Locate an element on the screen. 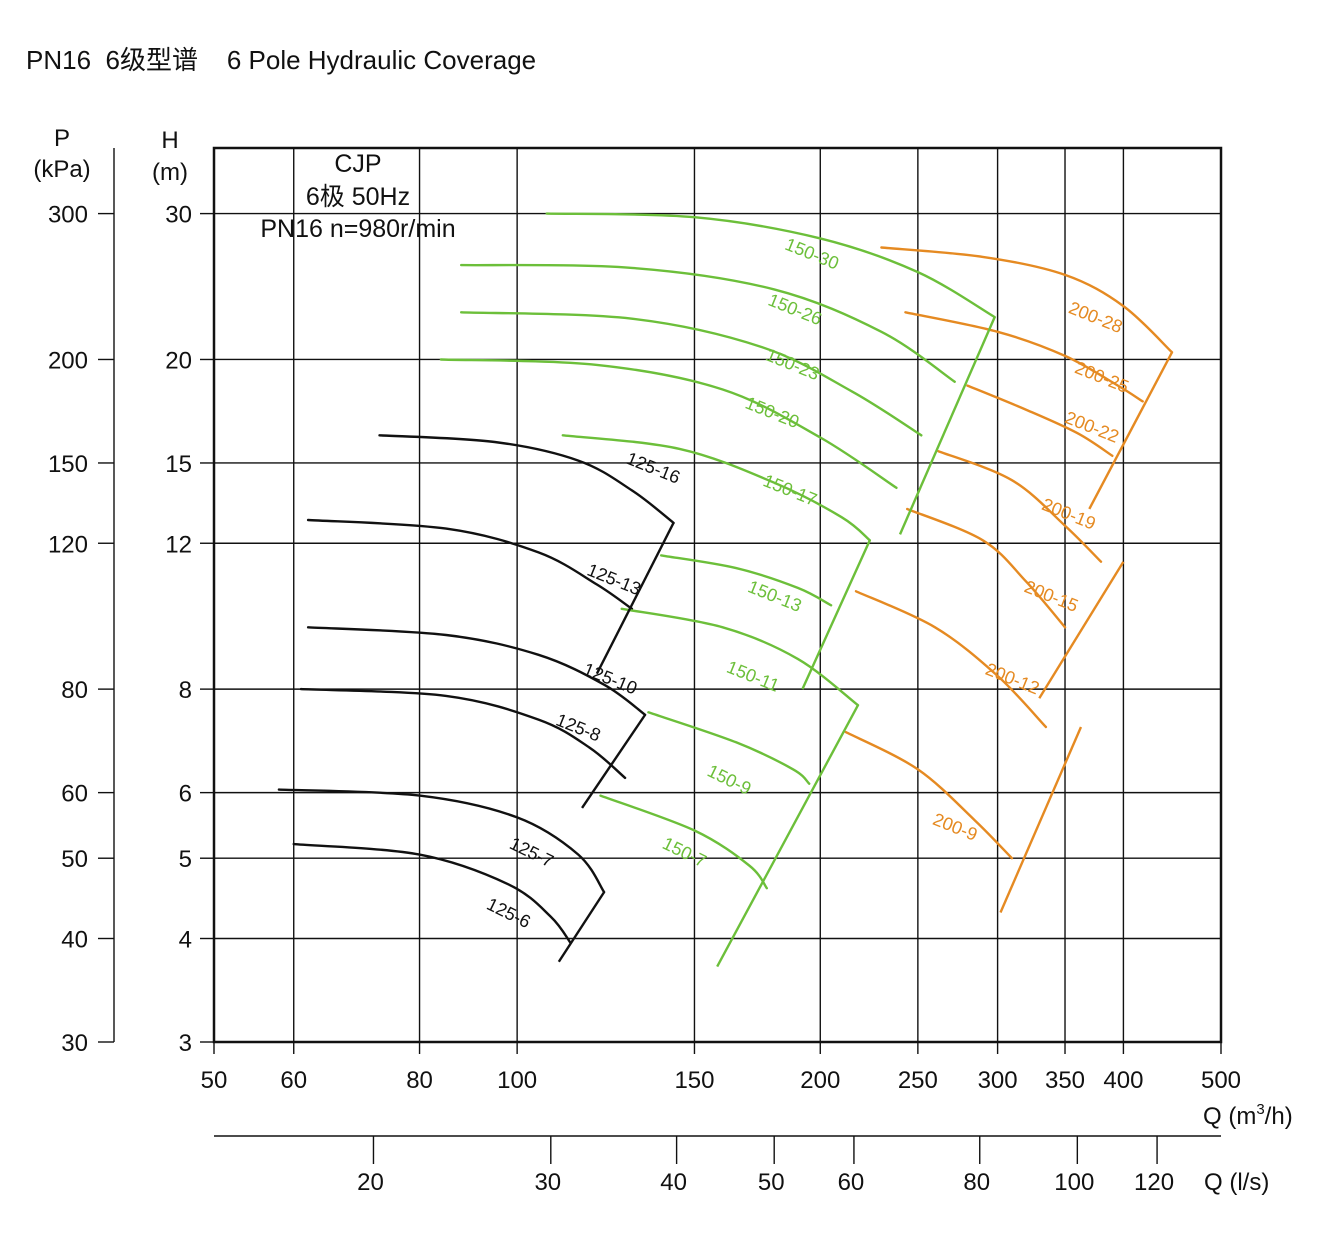  q-m3h-tick-label: 300 is located at coordinates (998, 1080).